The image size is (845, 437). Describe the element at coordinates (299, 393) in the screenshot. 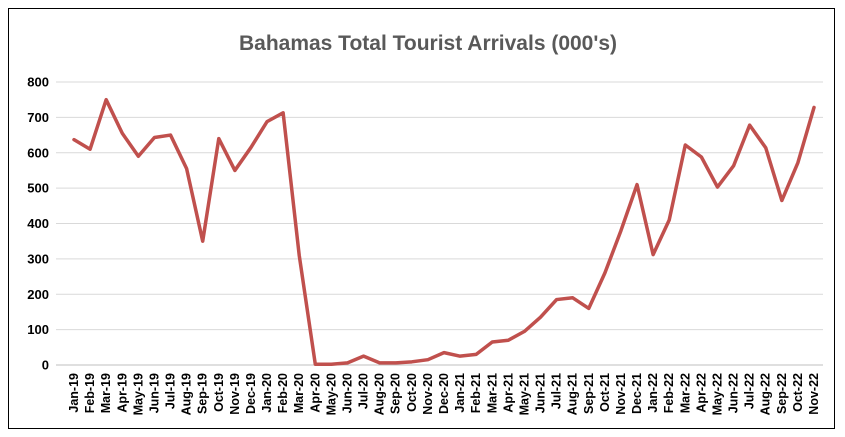

I see `x-tick-label: Mar-20` at that location.